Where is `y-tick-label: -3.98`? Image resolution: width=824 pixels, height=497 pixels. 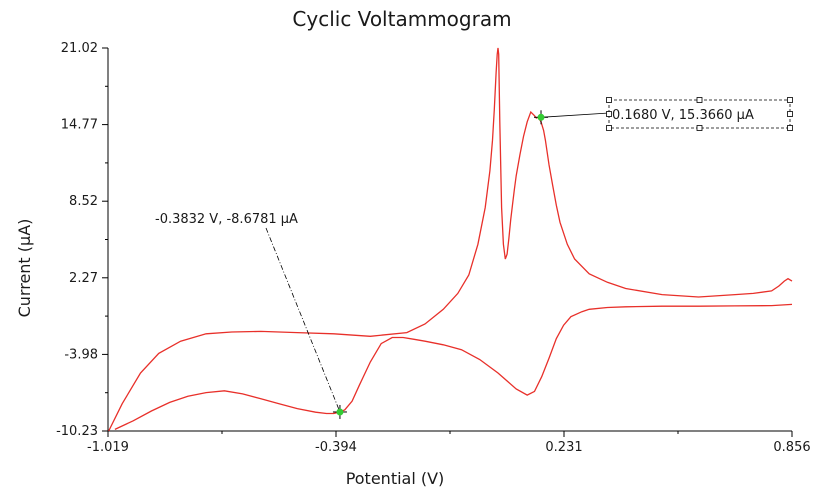
y-tick-label: -3.98 is located at coordinates (81, 354).